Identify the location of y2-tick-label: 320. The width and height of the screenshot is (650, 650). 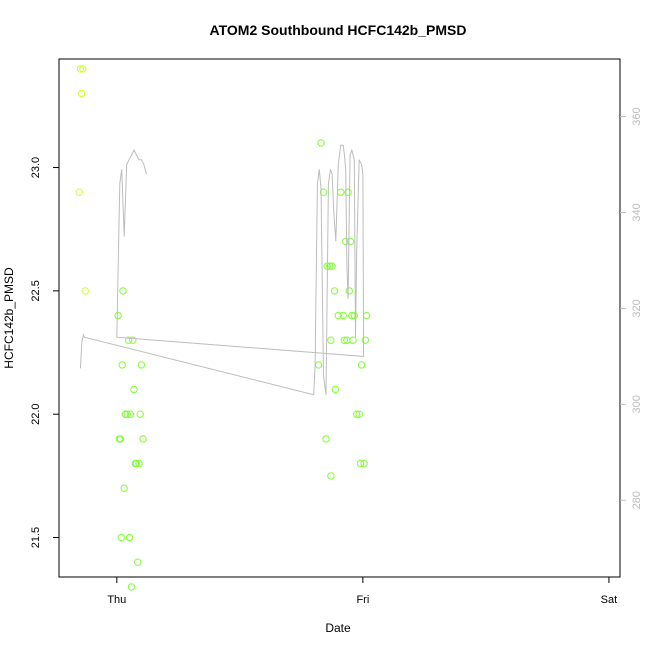
(637, 308).